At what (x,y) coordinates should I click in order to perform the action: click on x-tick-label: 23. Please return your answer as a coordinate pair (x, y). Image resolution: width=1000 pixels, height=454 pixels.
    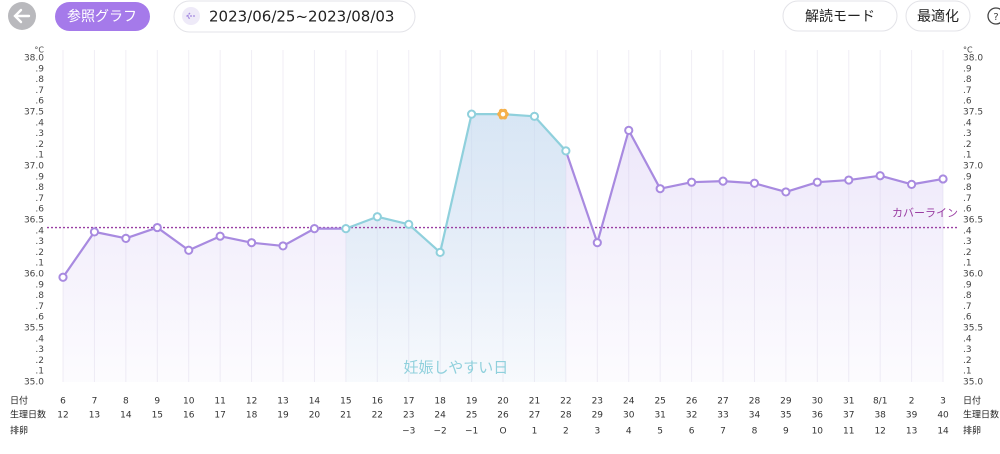
    Looking at the image, I should click on (597, 402).